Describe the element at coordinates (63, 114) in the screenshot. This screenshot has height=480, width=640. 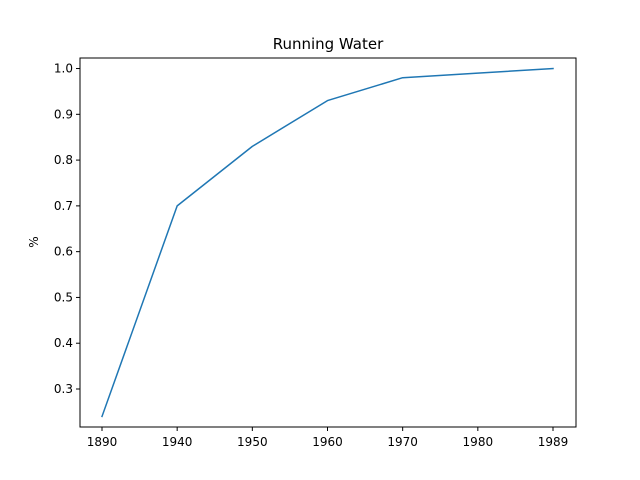
I see `y-tick-label: 0.9` at that location.